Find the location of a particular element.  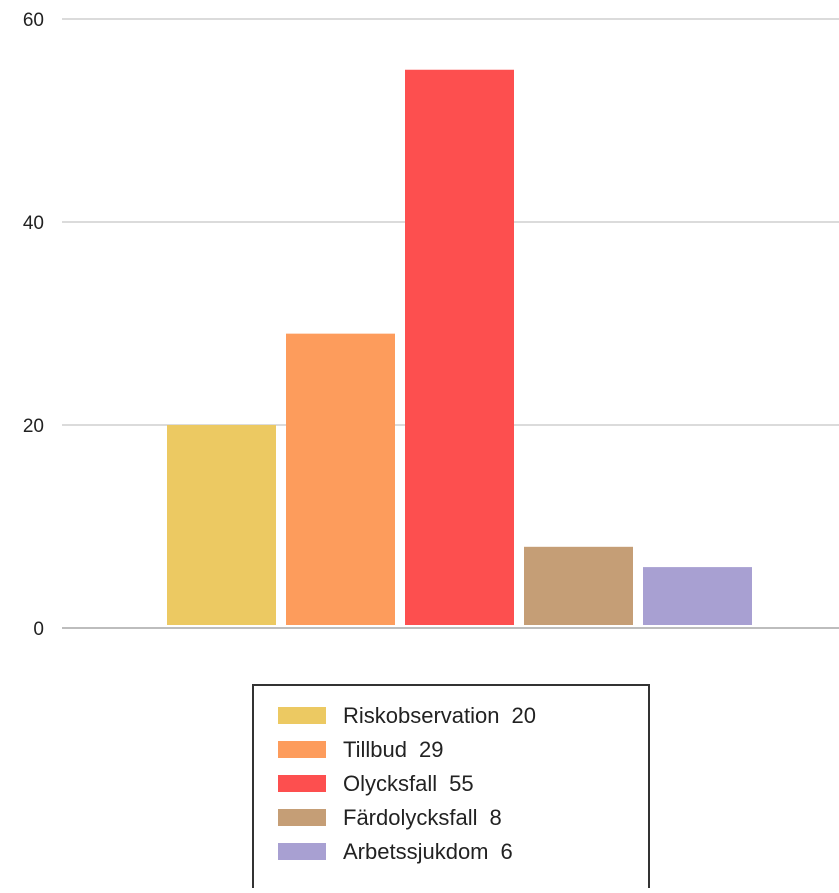

legend-label: Arbetssjukdom 6 is located at coordinates (428, 851).